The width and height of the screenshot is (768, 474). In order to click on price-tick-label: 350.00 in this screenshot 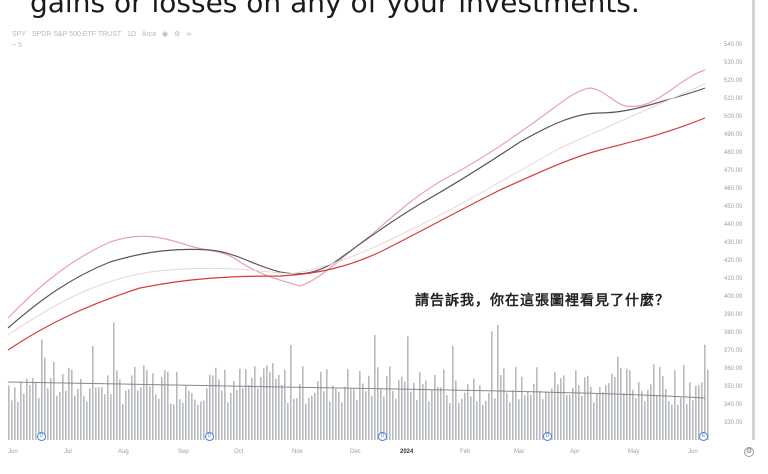, I will do `click(733, 387)`.